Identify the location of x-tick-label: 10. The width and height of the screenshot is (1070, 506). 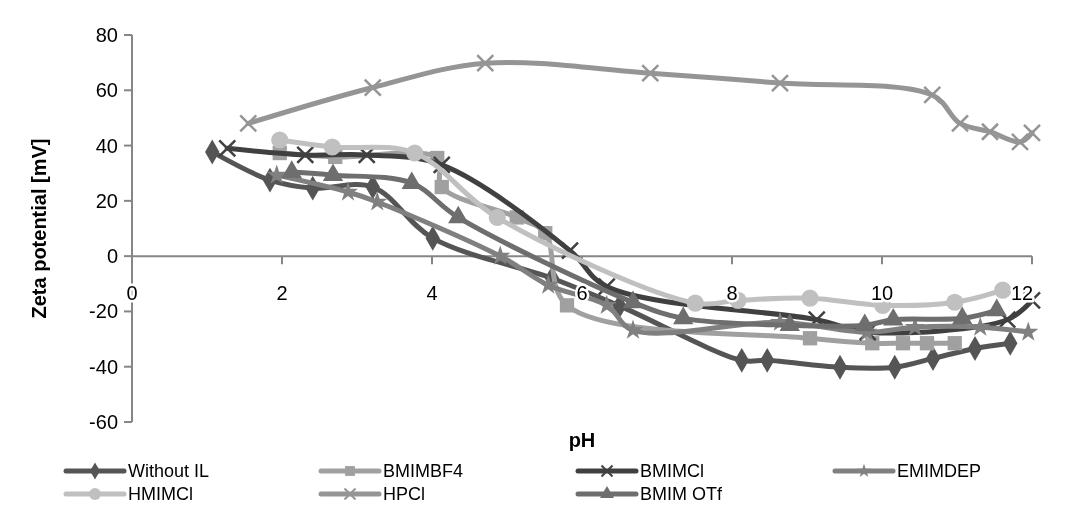
(882, 293).